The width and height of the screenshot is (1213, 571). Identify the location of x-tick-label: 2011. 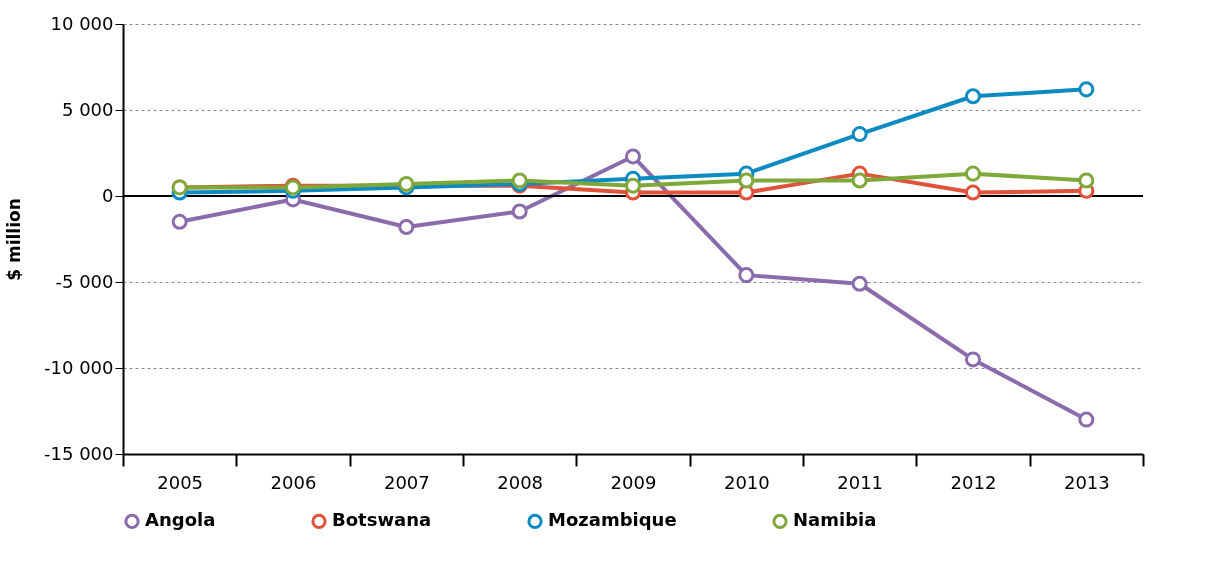
(860, 482).